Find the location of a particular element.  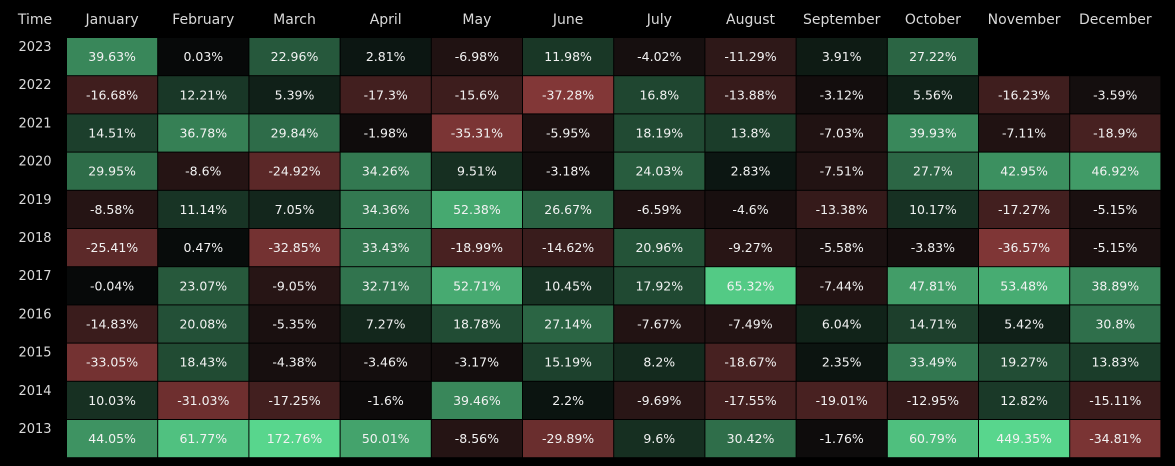

heatmap-cell-2016-july: -7.67% is located at coordinates (659, 324).